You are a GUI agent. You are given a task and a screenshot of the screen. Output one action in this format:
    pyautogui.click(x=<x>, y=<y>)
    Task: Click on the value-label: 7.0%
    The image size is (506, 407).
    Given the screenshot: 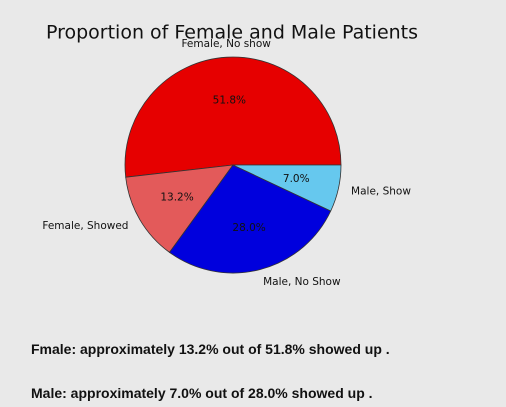 What is the action you would take?
    pyautogui.click(x=296, y=179)
    